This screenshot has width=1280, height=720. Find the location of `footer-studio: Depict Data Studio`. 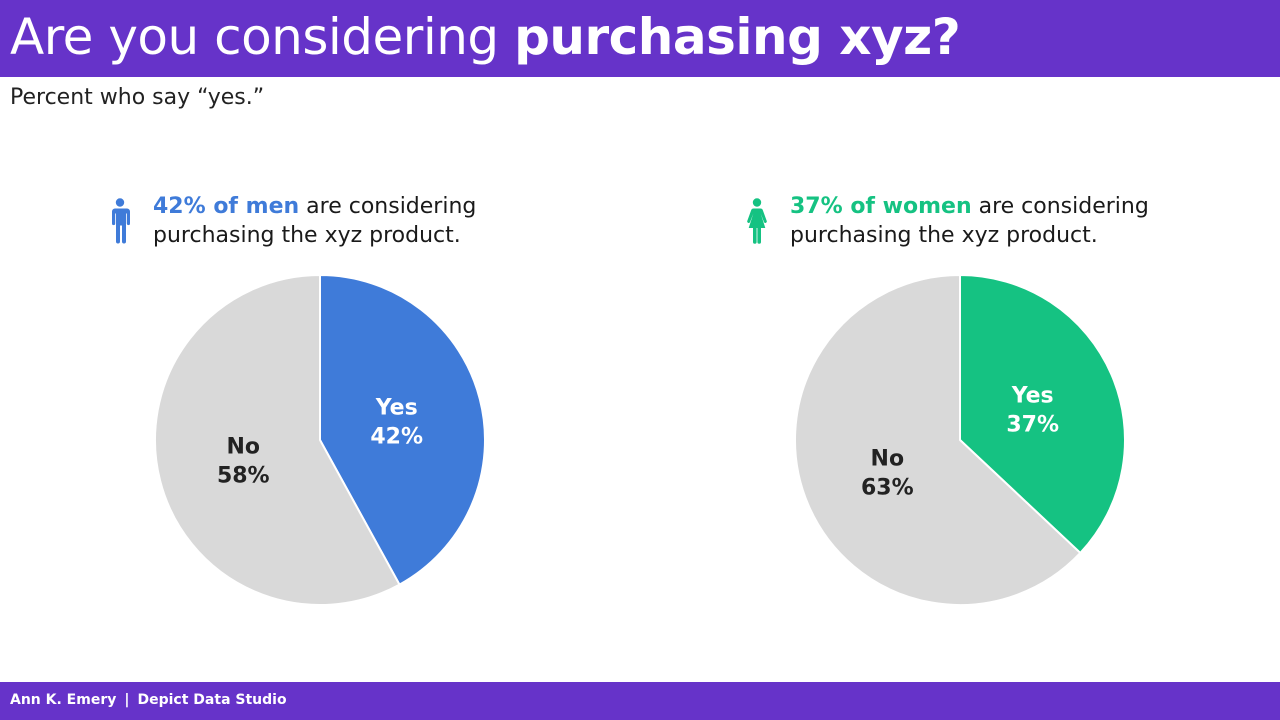

footer-studio: Depict Data Studio is located at coordinates (212, 700).